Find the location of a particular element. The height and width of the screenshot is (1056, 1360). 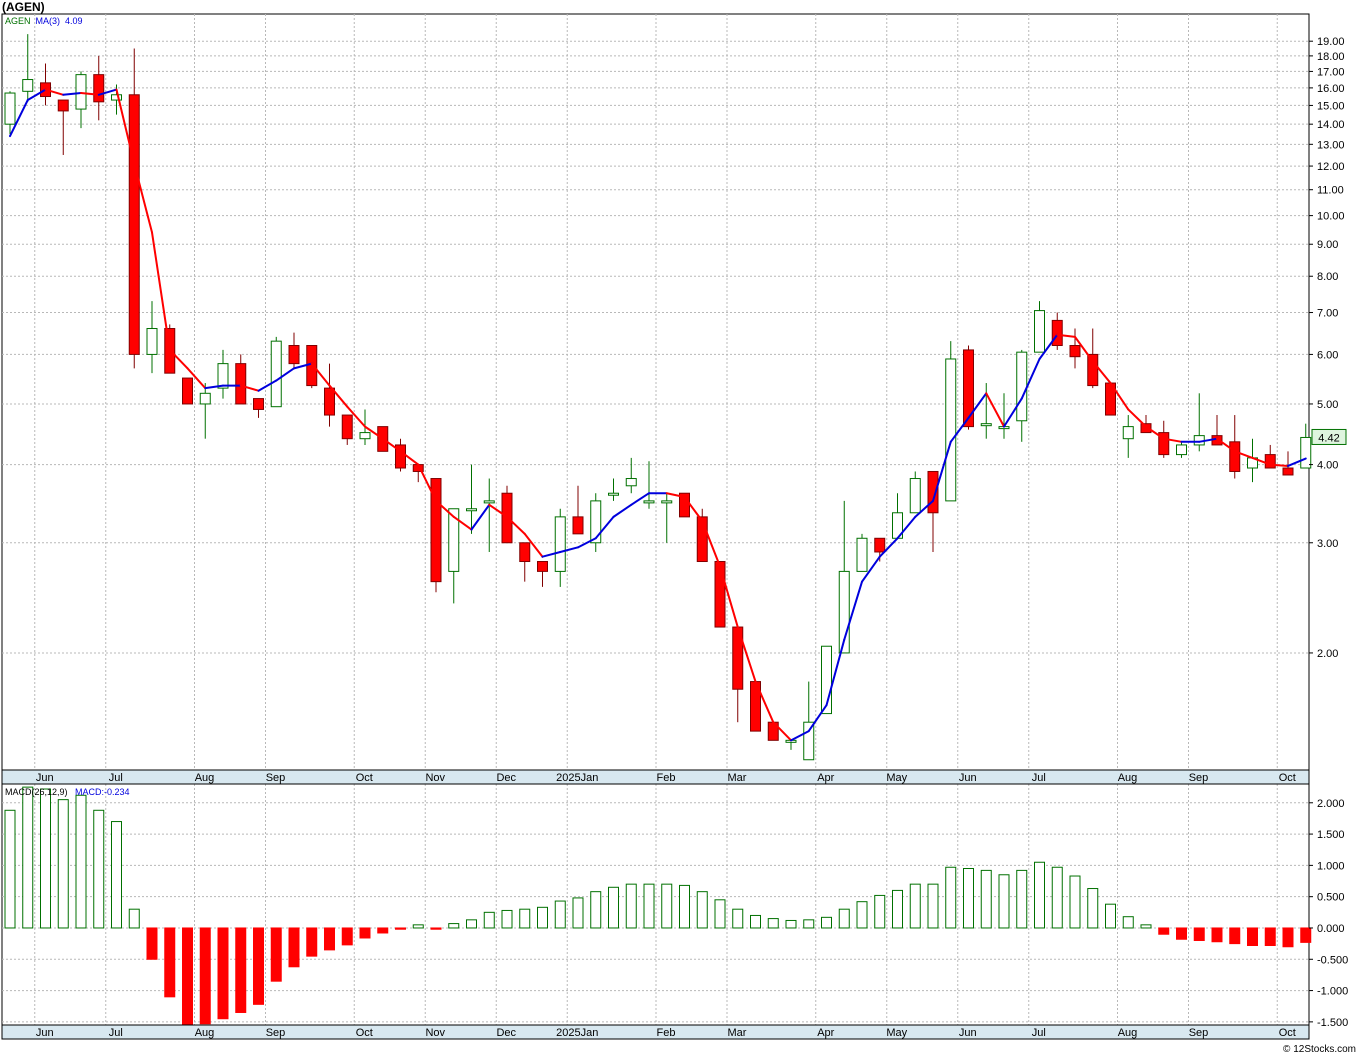

price-tick-label: 5.00 is located at coordinates (1327, 405).